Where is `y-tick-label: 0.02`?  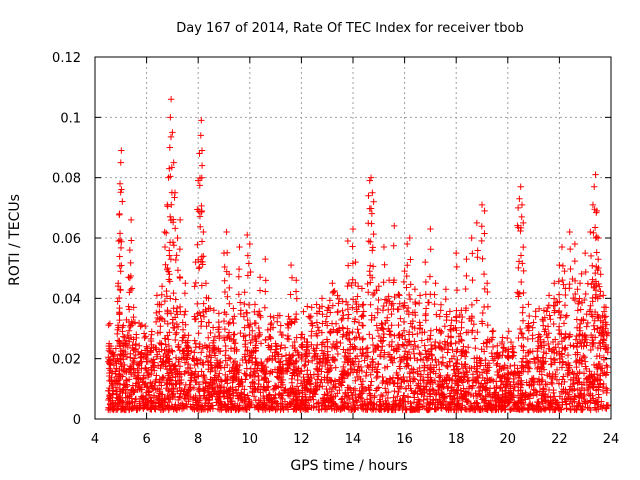 y-tick-label: 0.02 is located at coordinates (66, 360).